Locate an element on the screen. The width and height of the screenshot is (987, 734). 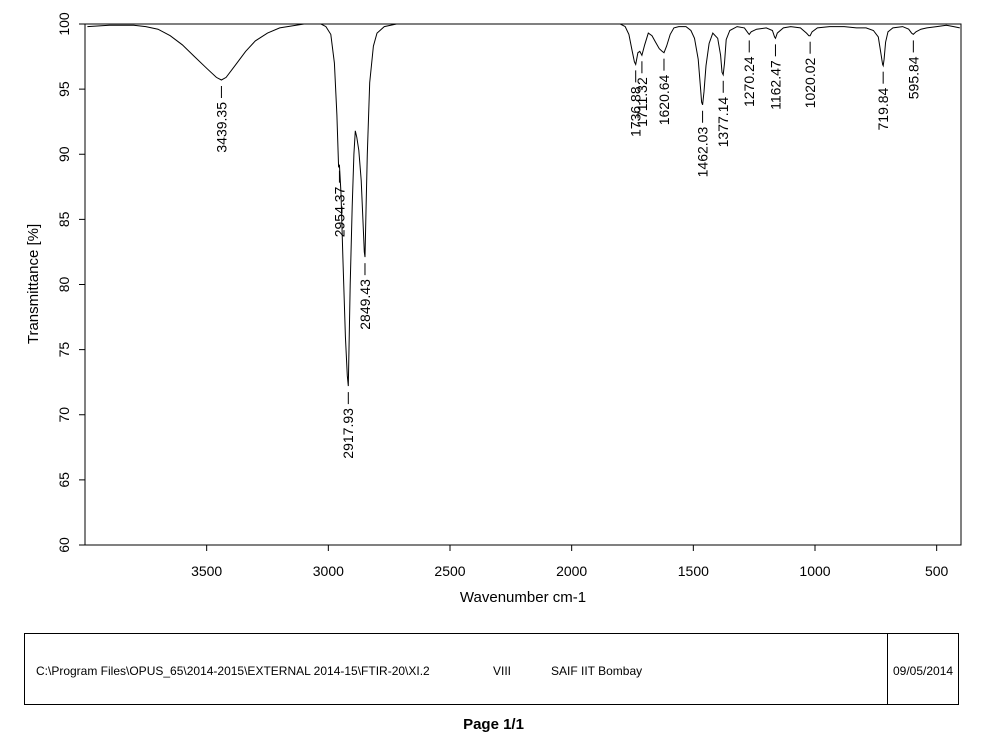
peak-value: 1462.03 is located at coordinates (702, 152).